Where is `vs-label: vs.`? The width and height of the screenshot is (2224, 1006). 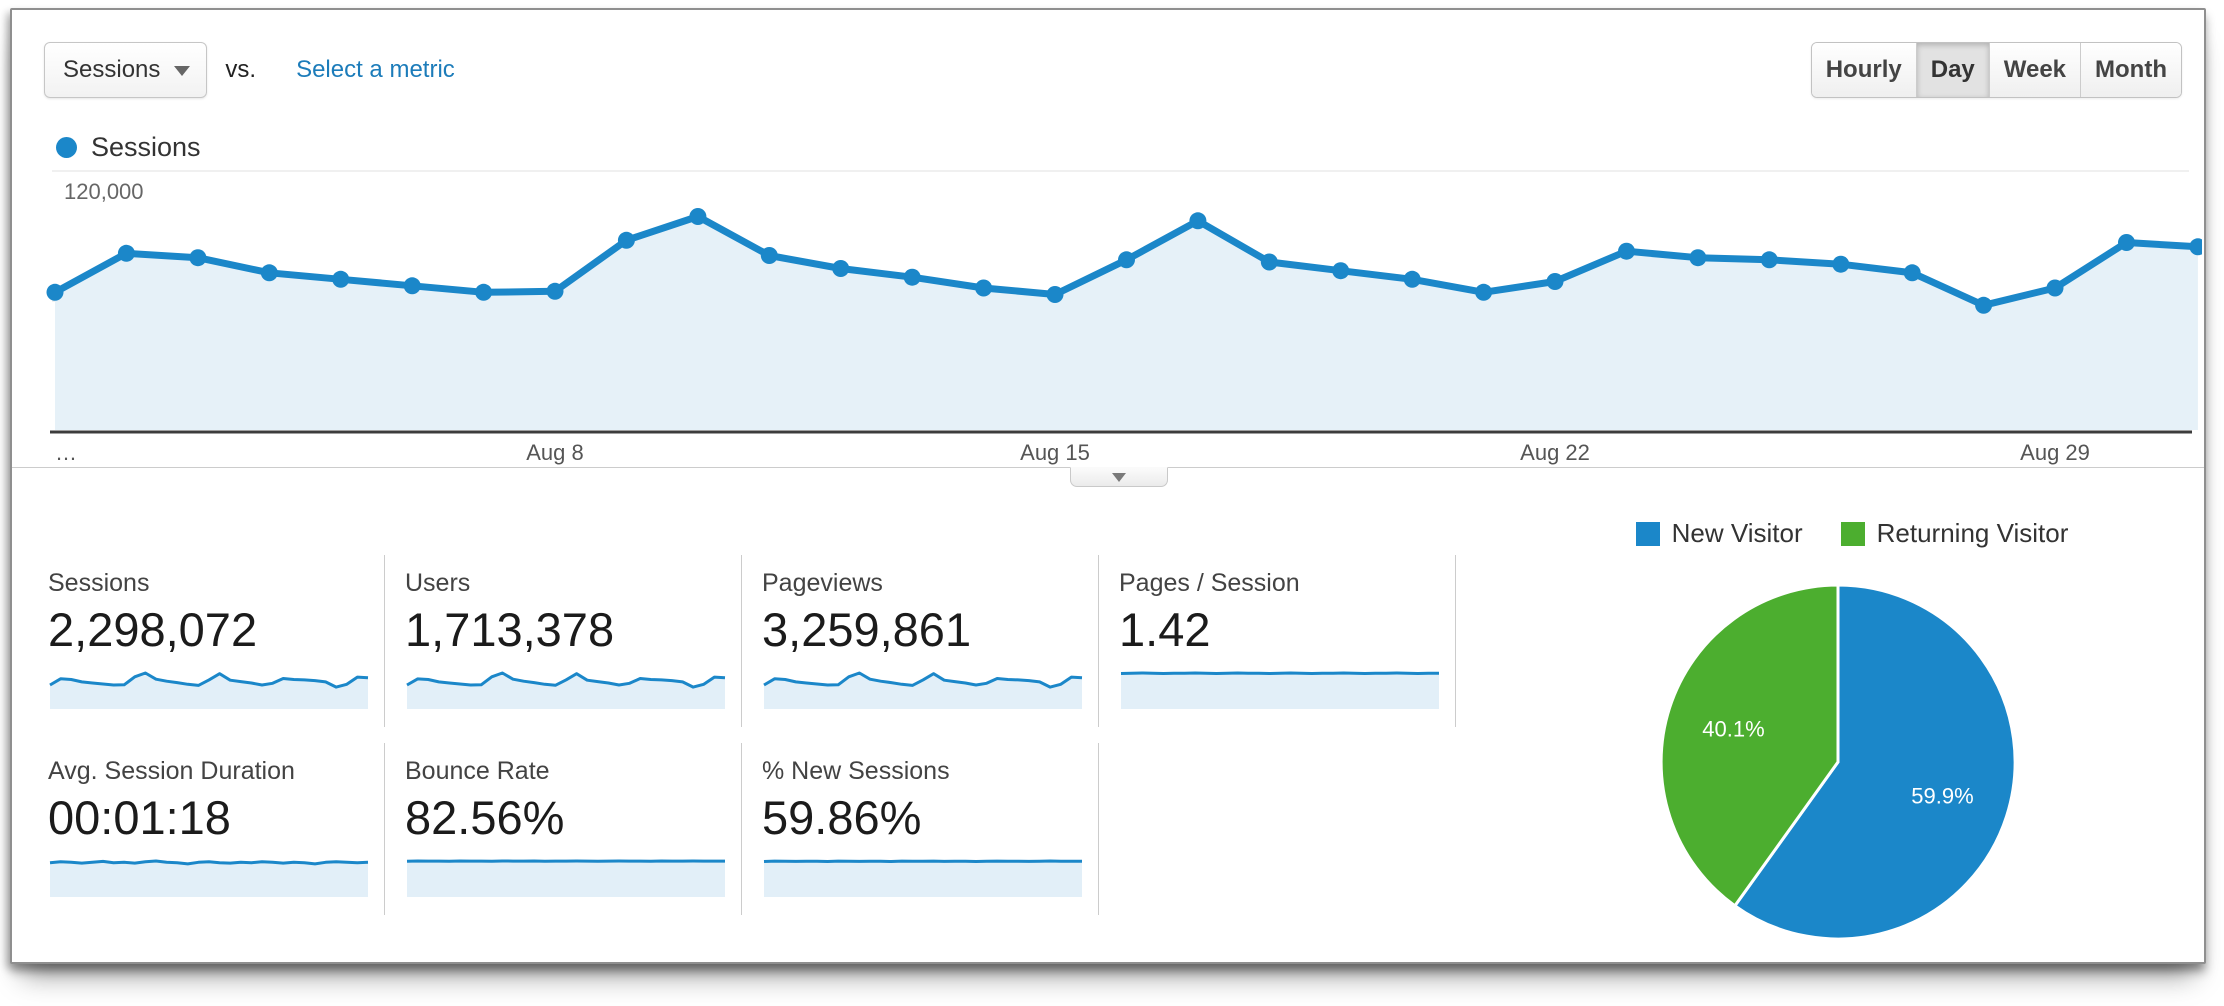 vs-label: vs. is located at coordinates (241, 69).